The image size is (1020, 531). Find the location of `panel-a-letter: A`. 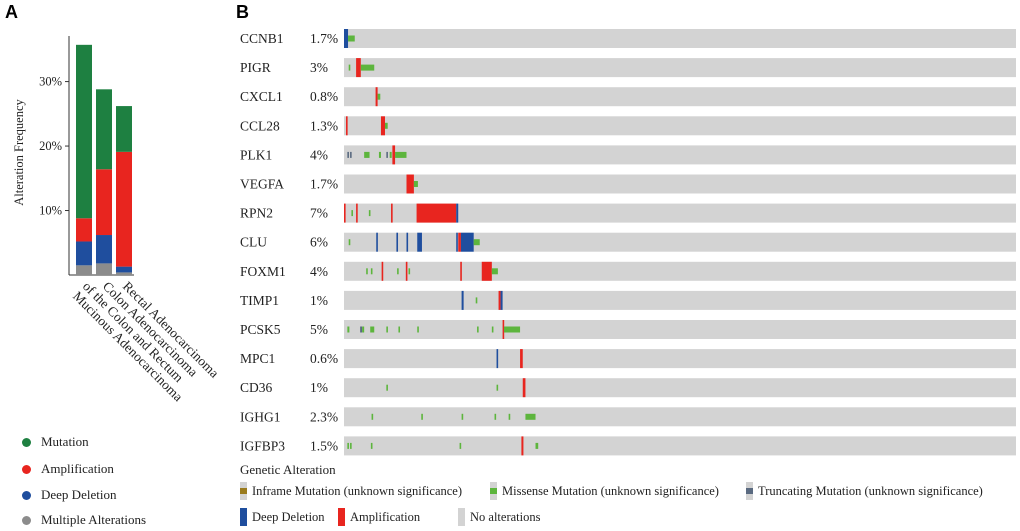

panel-a-letter: A is located at coordinates (11, 12).